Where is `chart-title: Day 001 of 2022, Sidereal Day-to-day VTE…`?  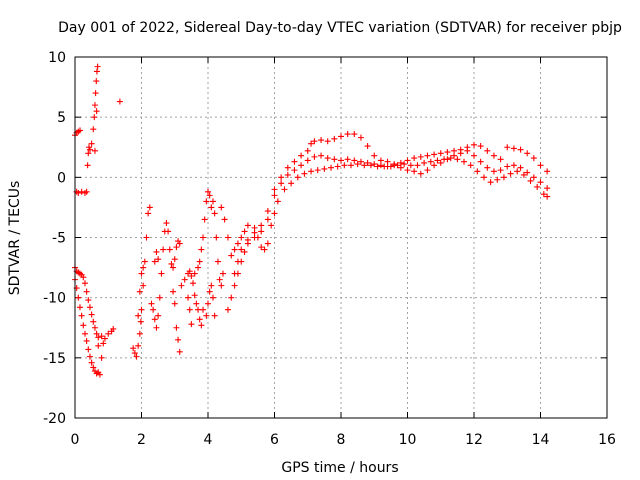 chart-title: Day 001 of 2022, Sidereal Day-to-day VTE… is located at coordinates (340, 28).